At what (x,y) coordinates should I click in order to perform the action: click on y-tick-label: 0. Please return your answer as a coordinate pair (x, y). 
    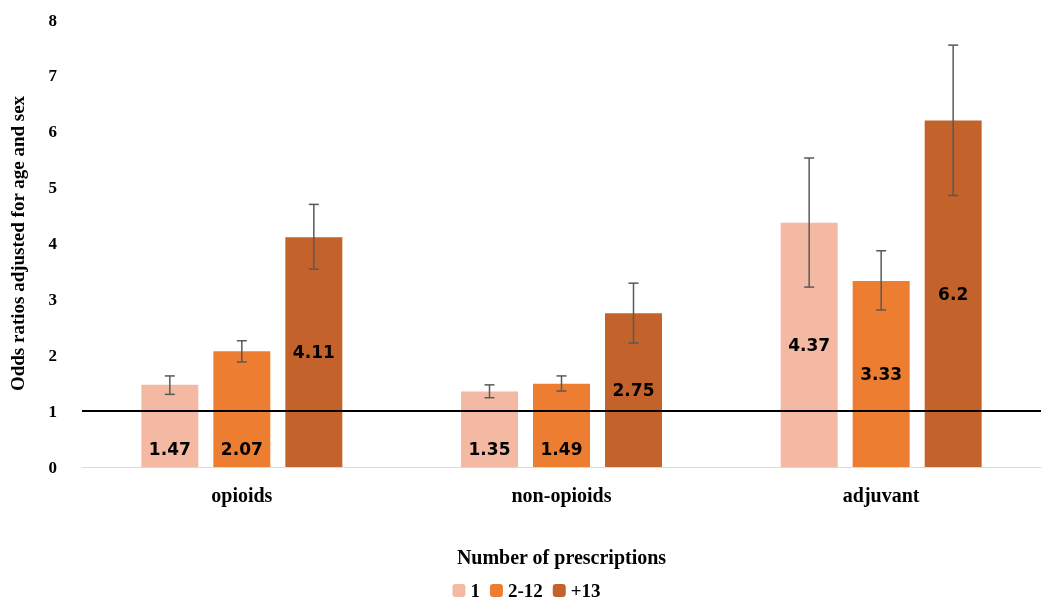
    Looking at the image, I should click on (52, 467).